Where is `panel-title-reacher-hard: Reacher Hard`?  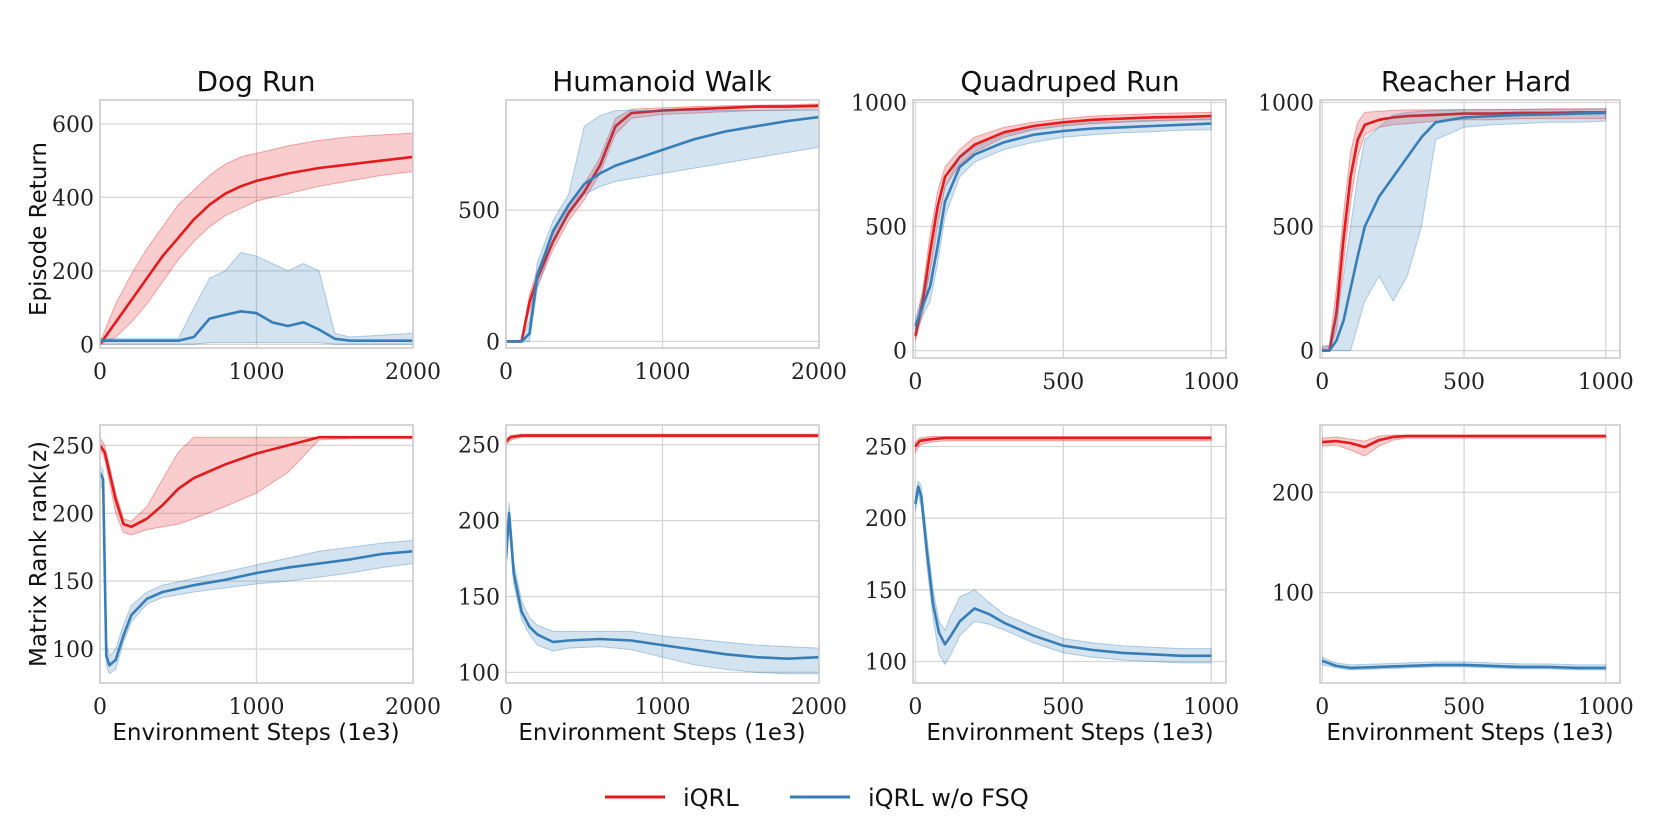
panel-title-reacher-hard: Reacher Hard is located at coordinates (1476, 81).